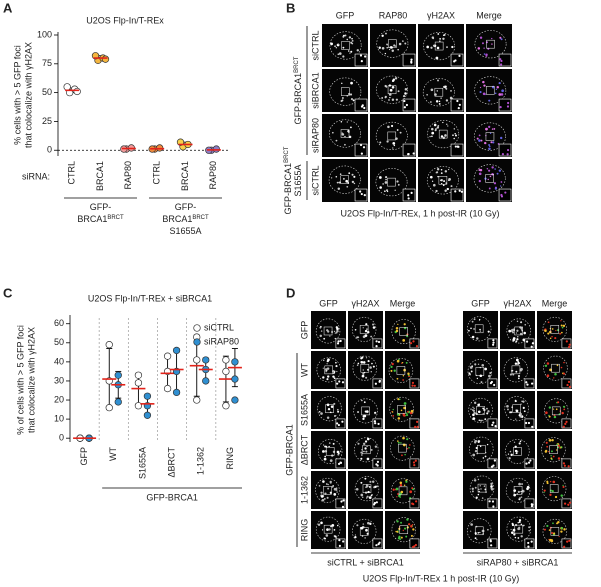  What do you see at coordinates (185, 231) in the screenshot?
I see `group-label-text: S1655A` at bounding box center [185, 231].